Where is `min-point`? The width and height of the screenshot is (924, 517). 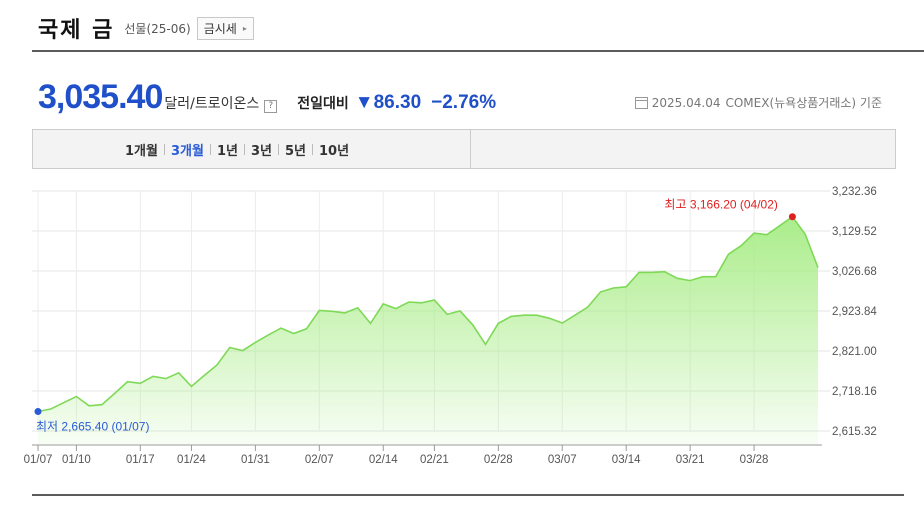
min-point is located at coordinates (38, 412).